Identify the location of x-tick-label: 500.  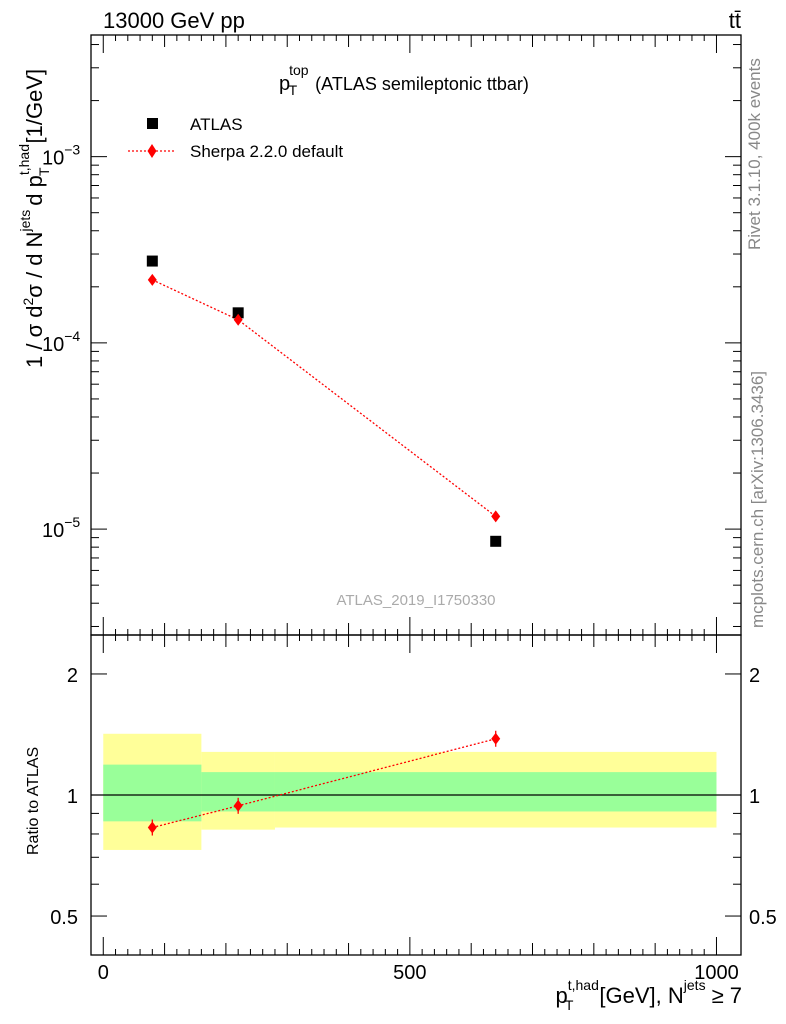
(409, 973).